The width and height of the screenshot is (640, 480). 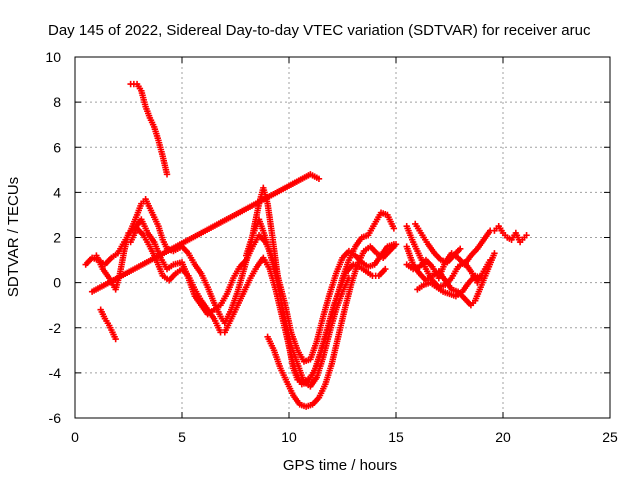 I want to click on y-tick-label: 10, so click(x=53, y=57).